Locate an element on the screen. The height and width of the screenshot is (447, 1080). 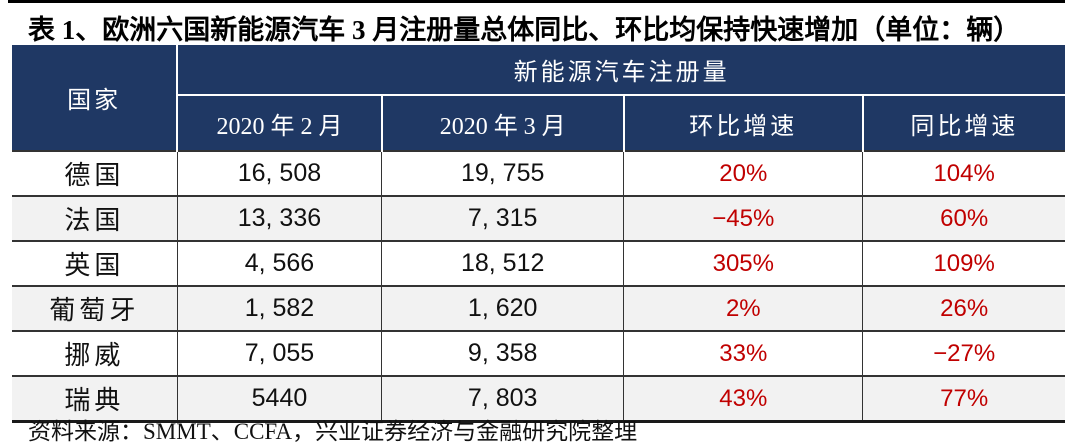
yoy-growth-cell: 26% is located at coordinates (963, 308).